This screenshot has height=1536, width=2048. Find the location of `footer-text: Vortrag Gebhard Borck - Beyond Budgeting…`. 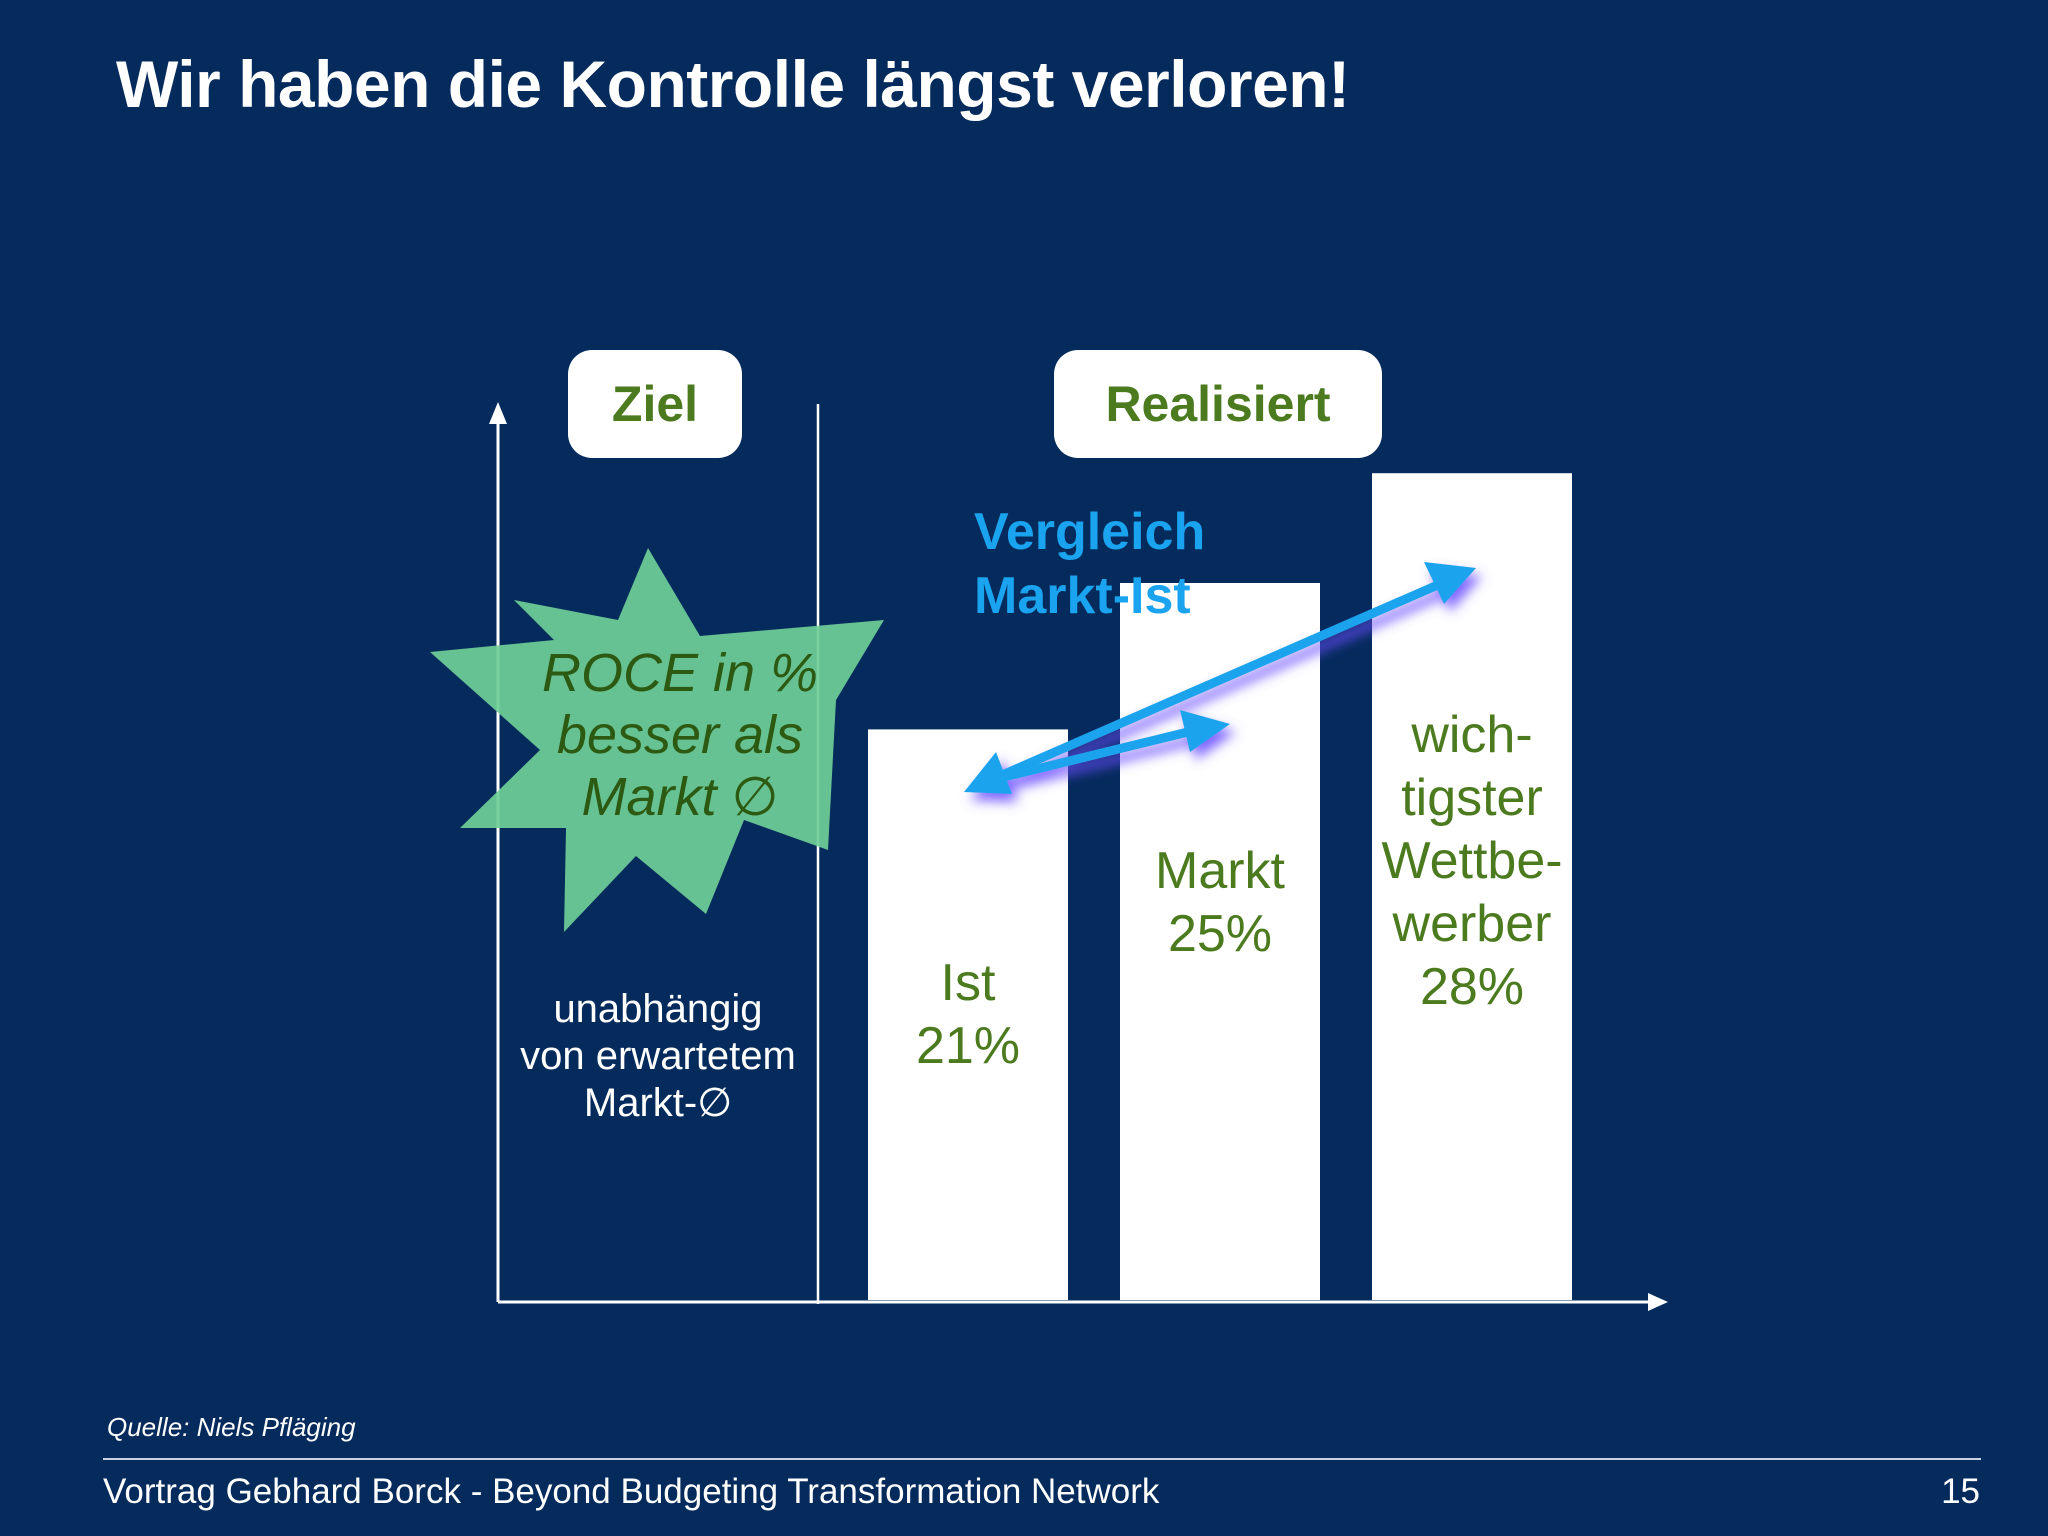

footer-text: Vortrag Gebhard Borck - Beyond Budgeting… is located at coordinates (631, 1491).